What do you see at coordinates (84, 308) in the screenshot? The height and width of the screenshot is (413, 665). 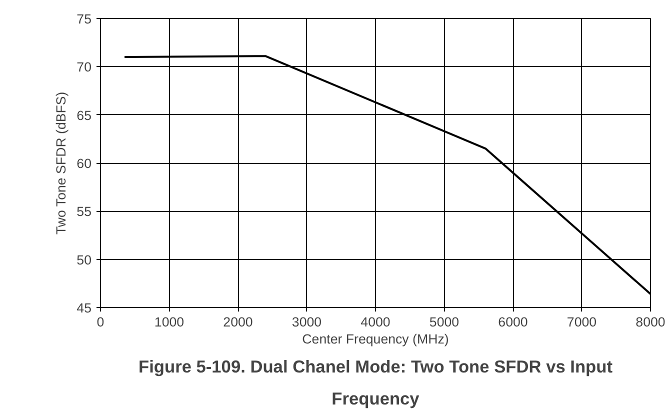 I see `y-tick-label: 45` at bounding box center [84, 308].